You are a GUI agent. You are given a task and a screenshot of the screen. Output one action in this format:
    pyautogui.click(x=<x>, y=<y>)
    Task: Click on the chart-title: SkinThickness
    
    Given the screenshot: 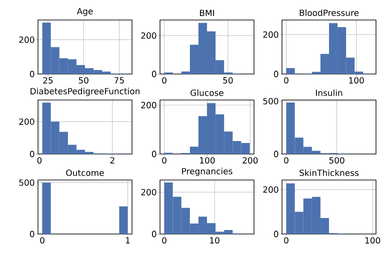 What is the action you would take?
    pyautogui.click(x=329, y=172)
    